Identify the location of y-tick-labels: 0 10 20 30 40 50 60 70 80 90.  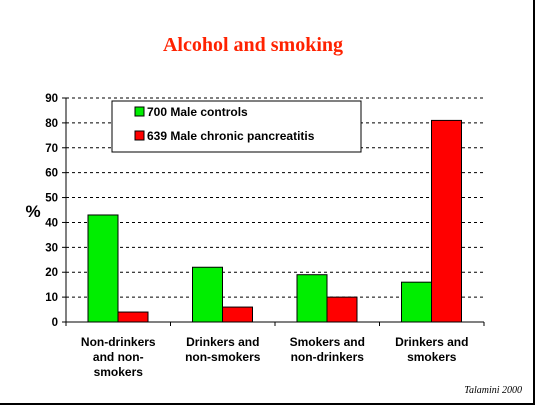
(51, 211).